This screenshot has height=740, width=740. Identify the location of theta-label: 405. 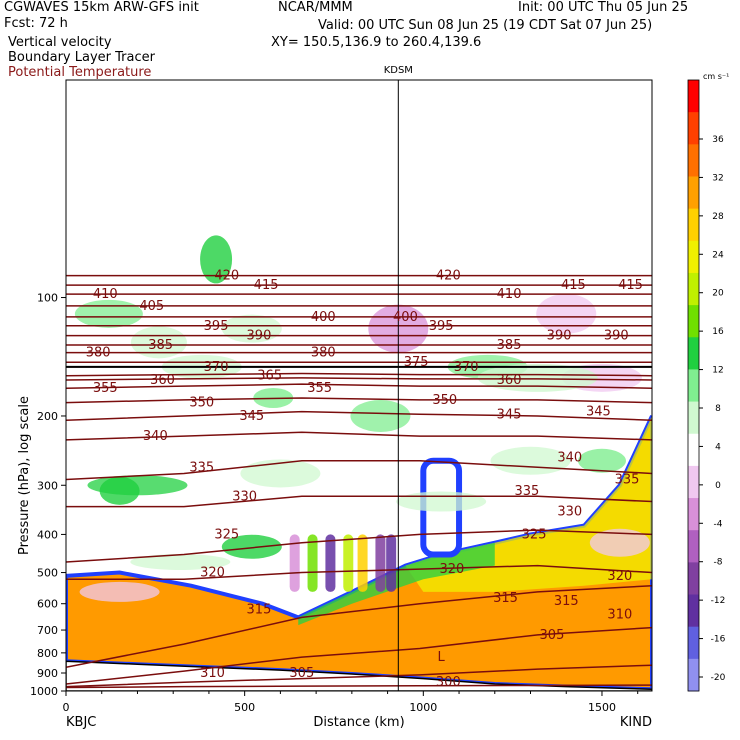
(151, 306).